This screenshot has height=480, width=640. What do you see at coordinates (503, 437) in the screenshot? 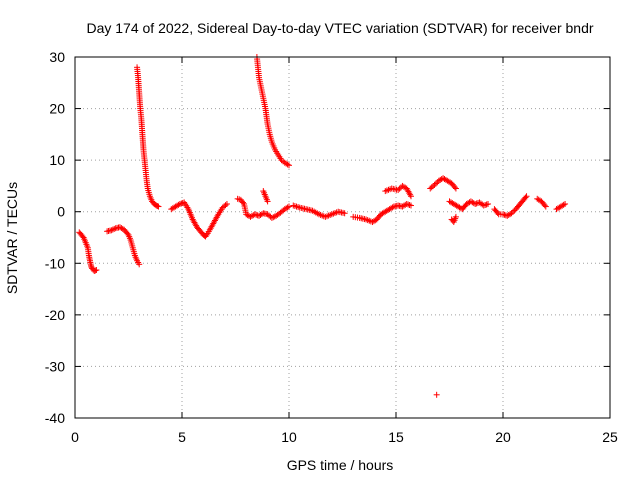
I see `x-tick-label: 20` at bounding box center [503, 437].